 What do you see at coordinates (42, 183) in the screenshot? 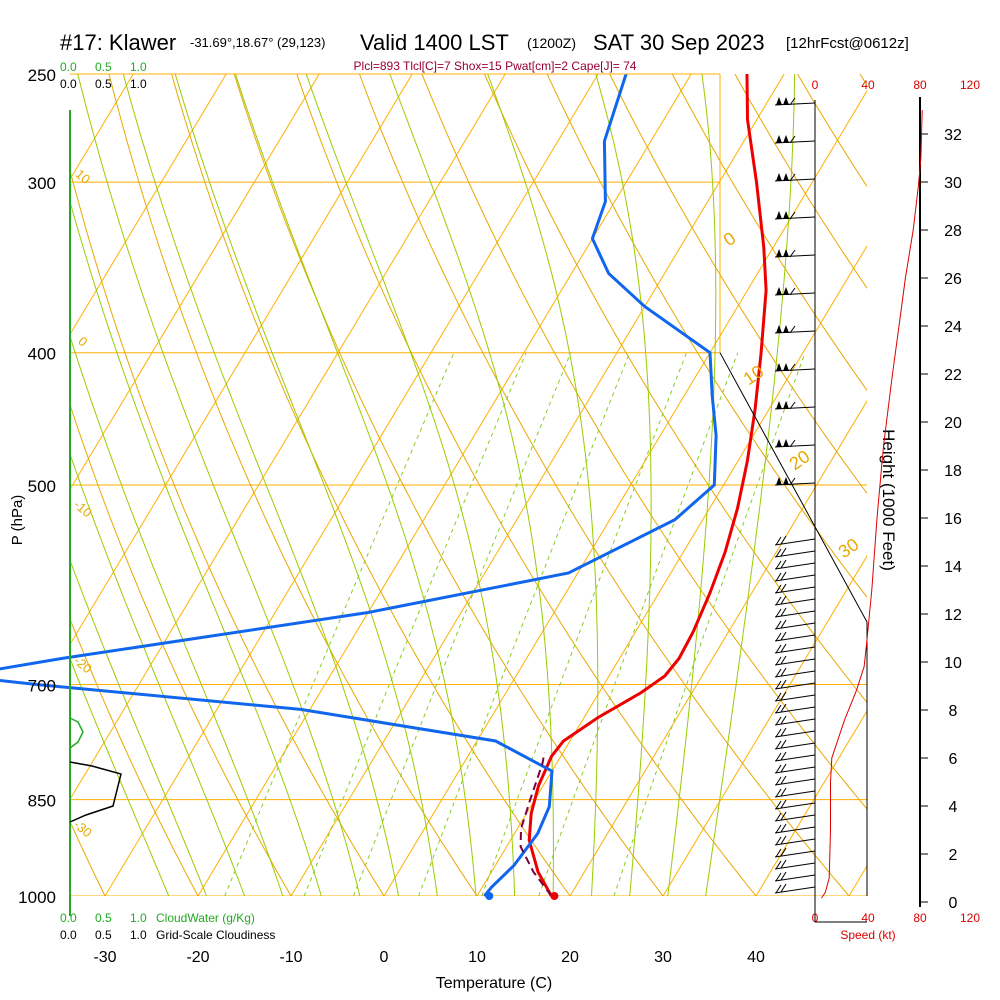
I see `pressure-tick-300: 300` at bounding box center [42, 183].